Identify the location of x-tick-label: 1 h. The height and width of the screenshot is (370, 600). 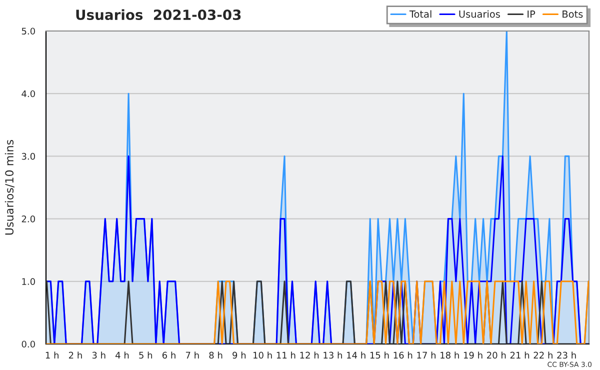
(52, 355).